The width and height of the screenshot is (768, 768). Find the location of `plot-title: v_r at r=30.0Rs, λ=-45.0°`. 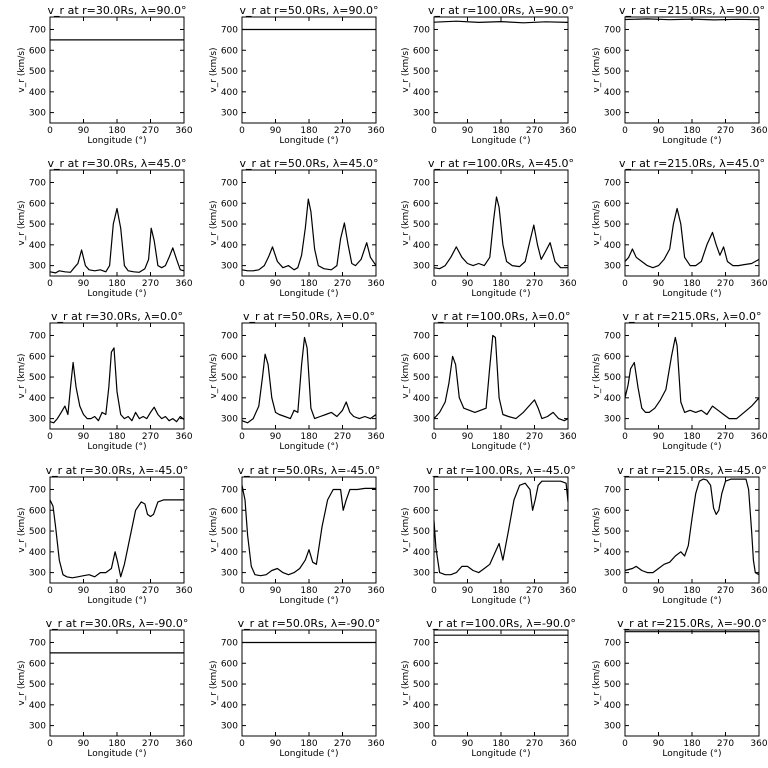

plot-title: v_r at r=30.0Rs, λ=-45.0° is located at coordinates (117, 470).